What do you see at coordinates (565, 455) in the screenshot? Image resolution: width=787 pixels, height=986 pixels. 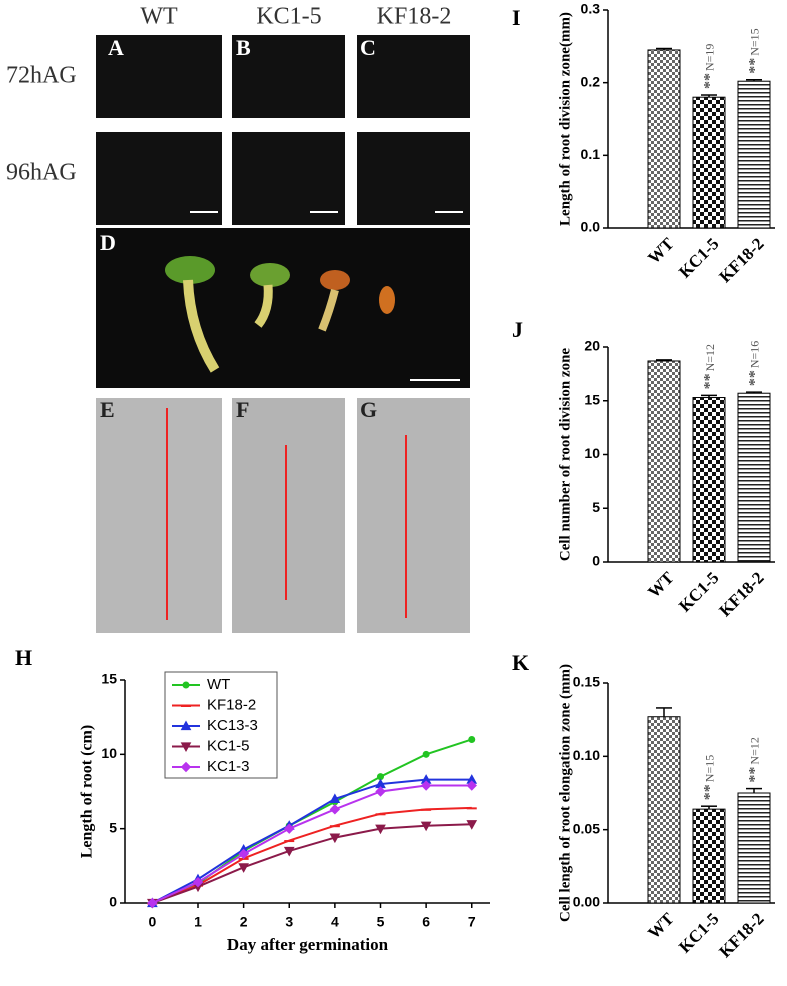 I see `y-axis-label: Cell number of root division zone` at bounding box center [565, 455].